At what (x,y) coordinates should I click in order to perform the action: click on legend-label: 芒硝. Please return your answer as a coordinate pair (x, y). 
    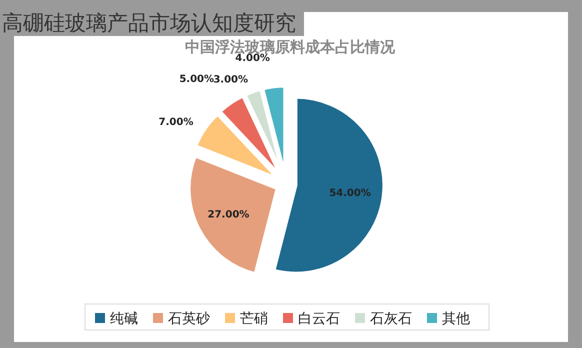
    Looking at the image, I should click on (254, 319).